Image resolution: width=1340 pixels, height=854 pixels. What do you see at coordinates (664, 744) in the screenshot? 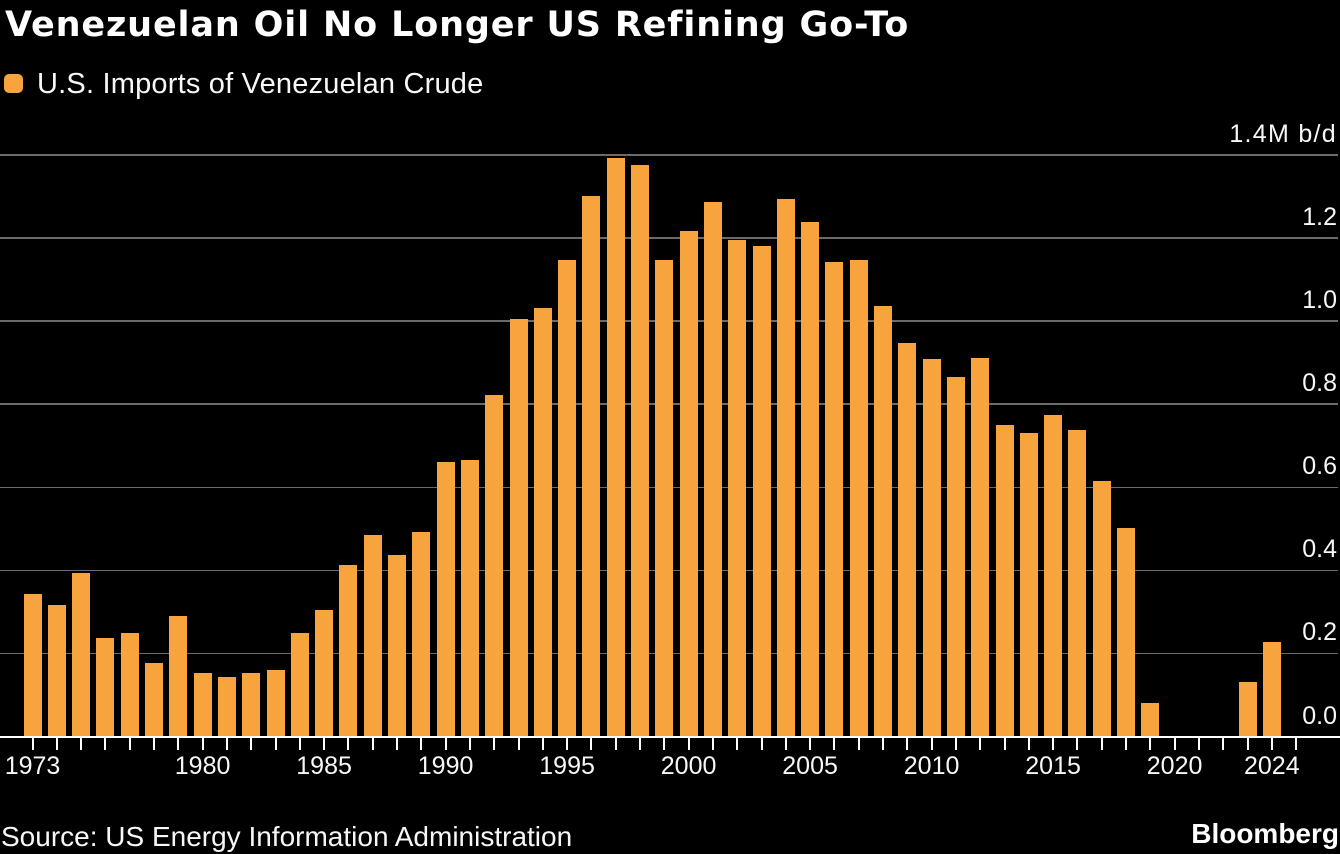
I see `x-tick-1999` at bounding box center [664, 744].